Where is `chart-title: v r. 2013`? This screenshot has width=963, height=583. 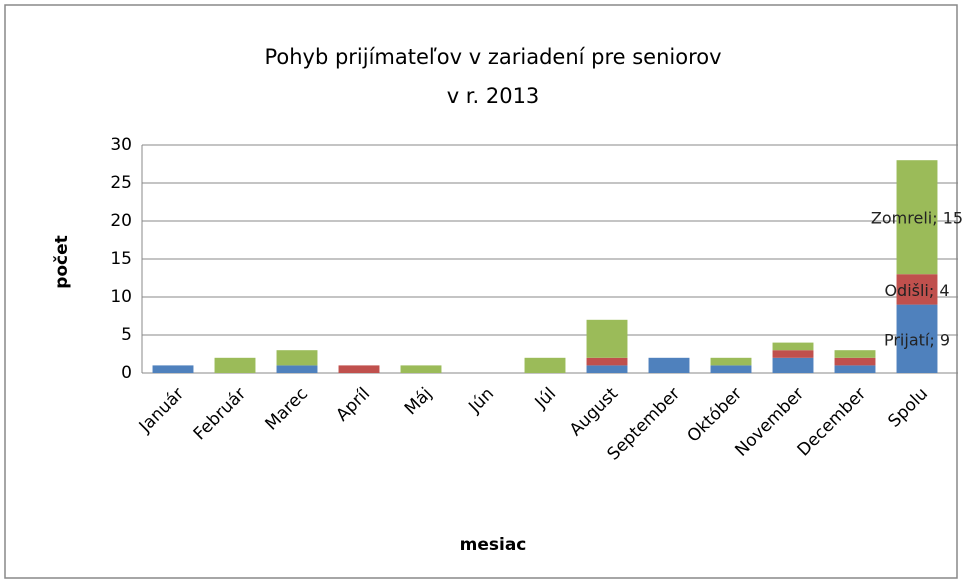
chart-title: v r. 2013 is located at coordinates (493, 96).